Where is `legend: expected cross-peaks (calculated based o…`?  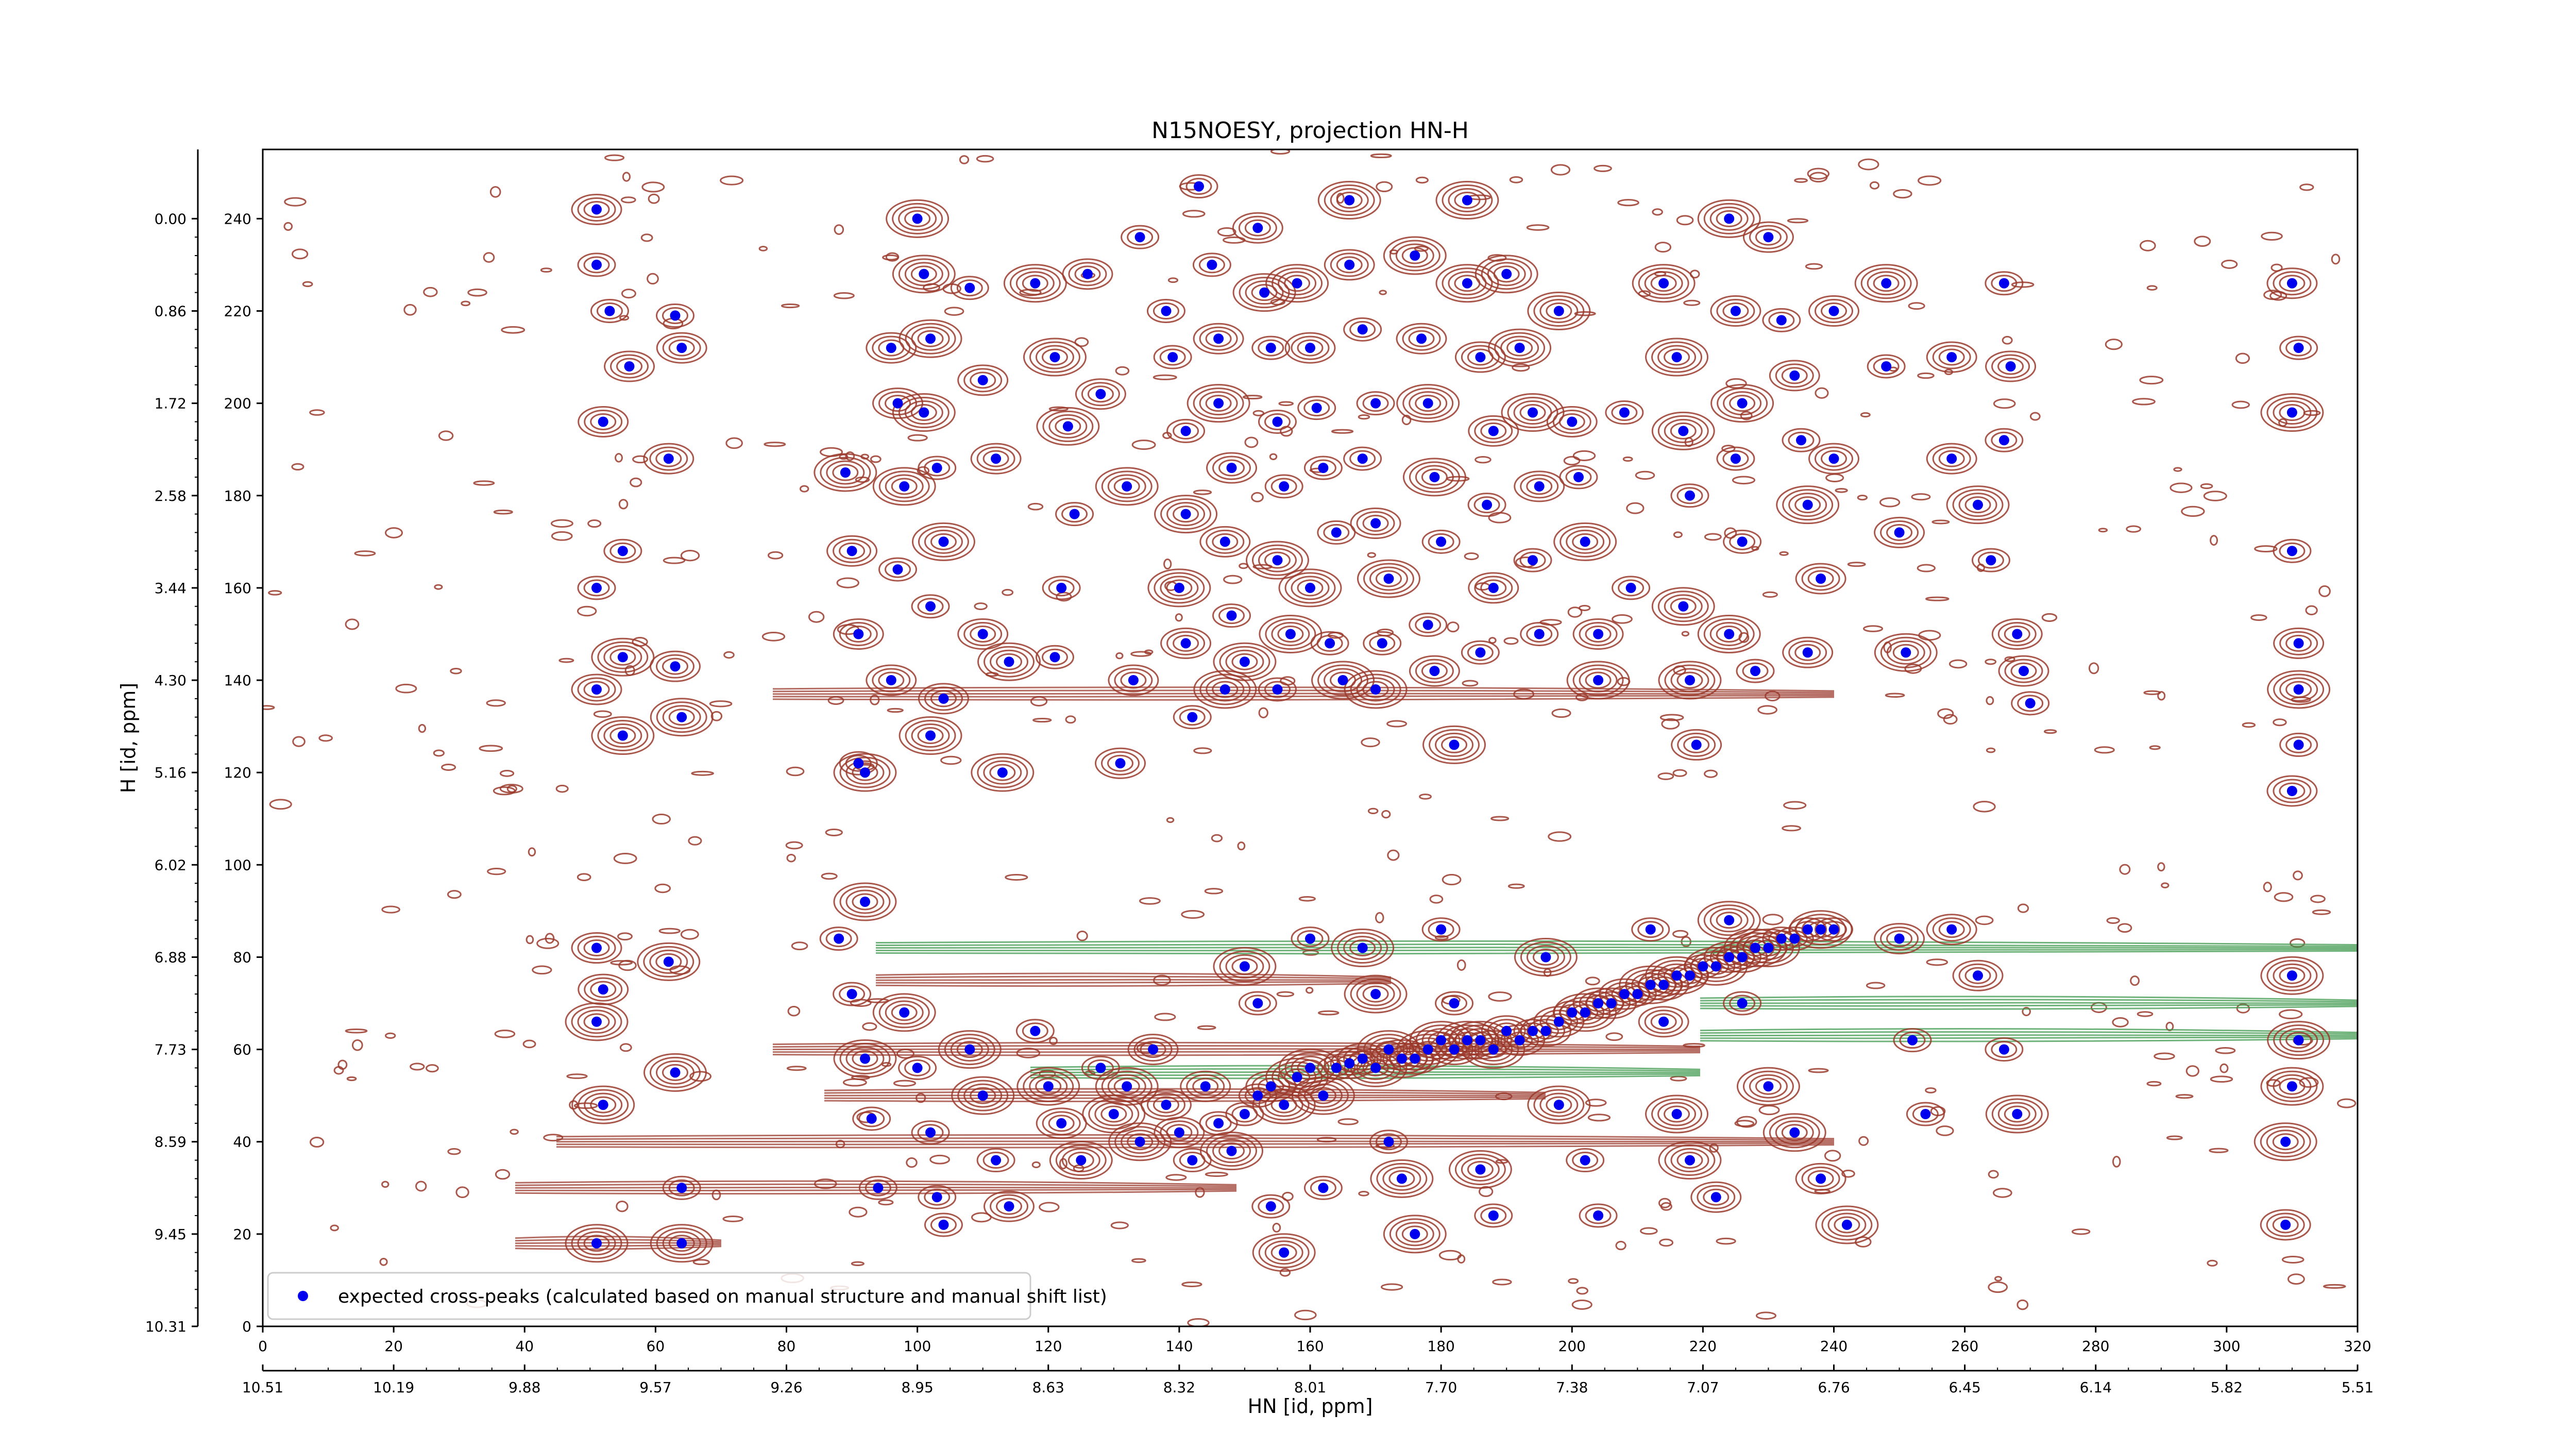 legend: expected cross-peaks (calculated based o… is located at coordinates (687, 1296).